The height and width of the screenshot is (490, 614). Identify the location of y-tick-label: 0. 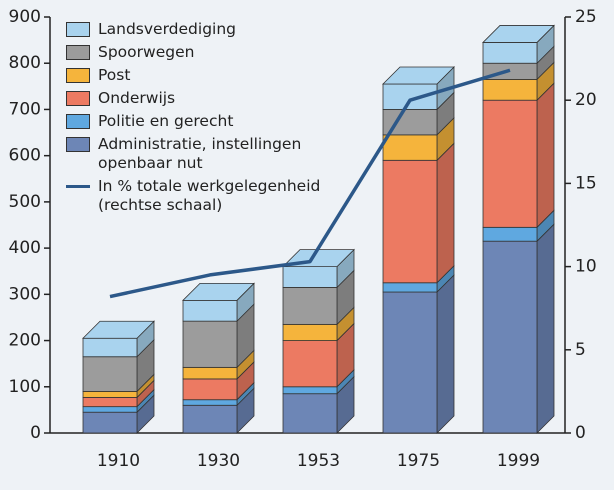
(35, 433).